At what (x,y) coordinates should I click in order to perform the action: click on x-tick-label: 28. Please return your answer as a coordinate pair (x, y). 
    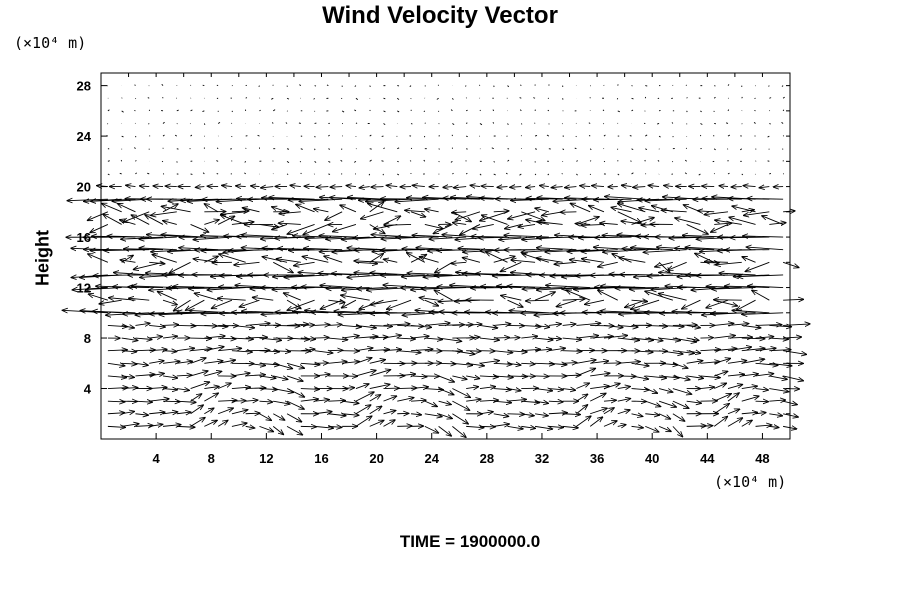
    Looking at the image, I should click on (487, 458).